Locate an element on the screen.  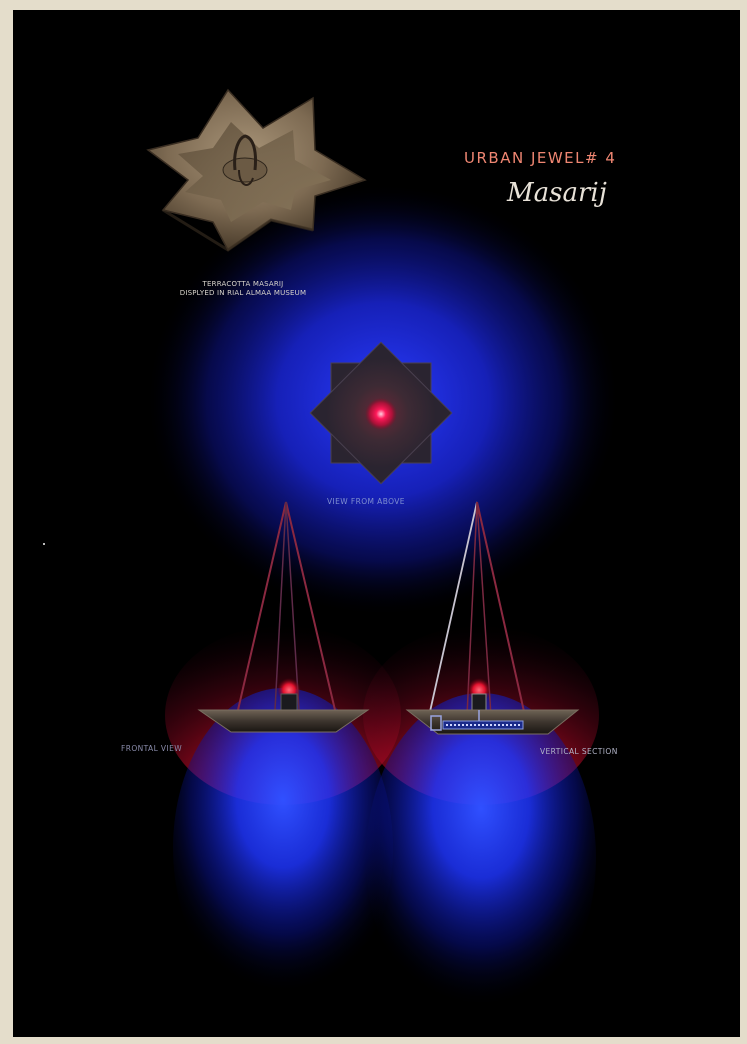
vertical-section-label: VERTICAL SECTION is located at coordinates (579, 751).